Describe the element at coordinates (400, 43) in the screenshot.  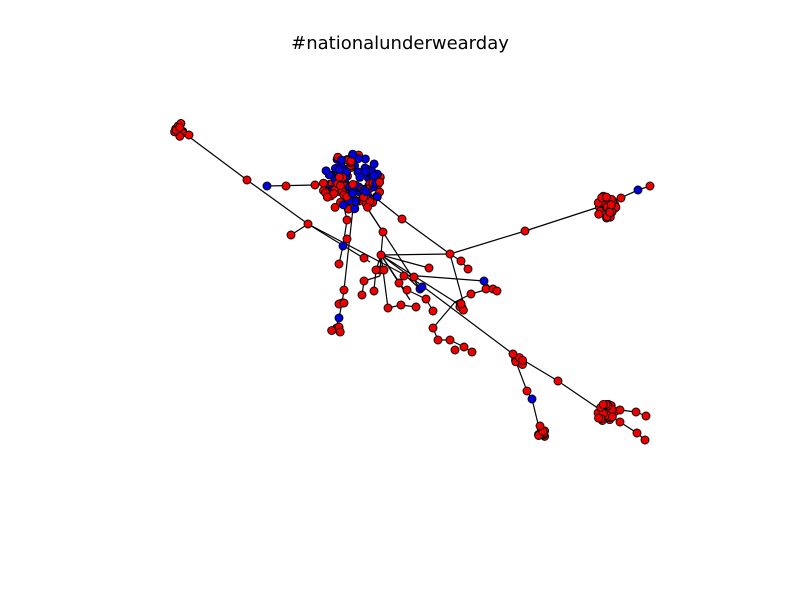
I see `page-title: #nationalunderwearday` at that location.